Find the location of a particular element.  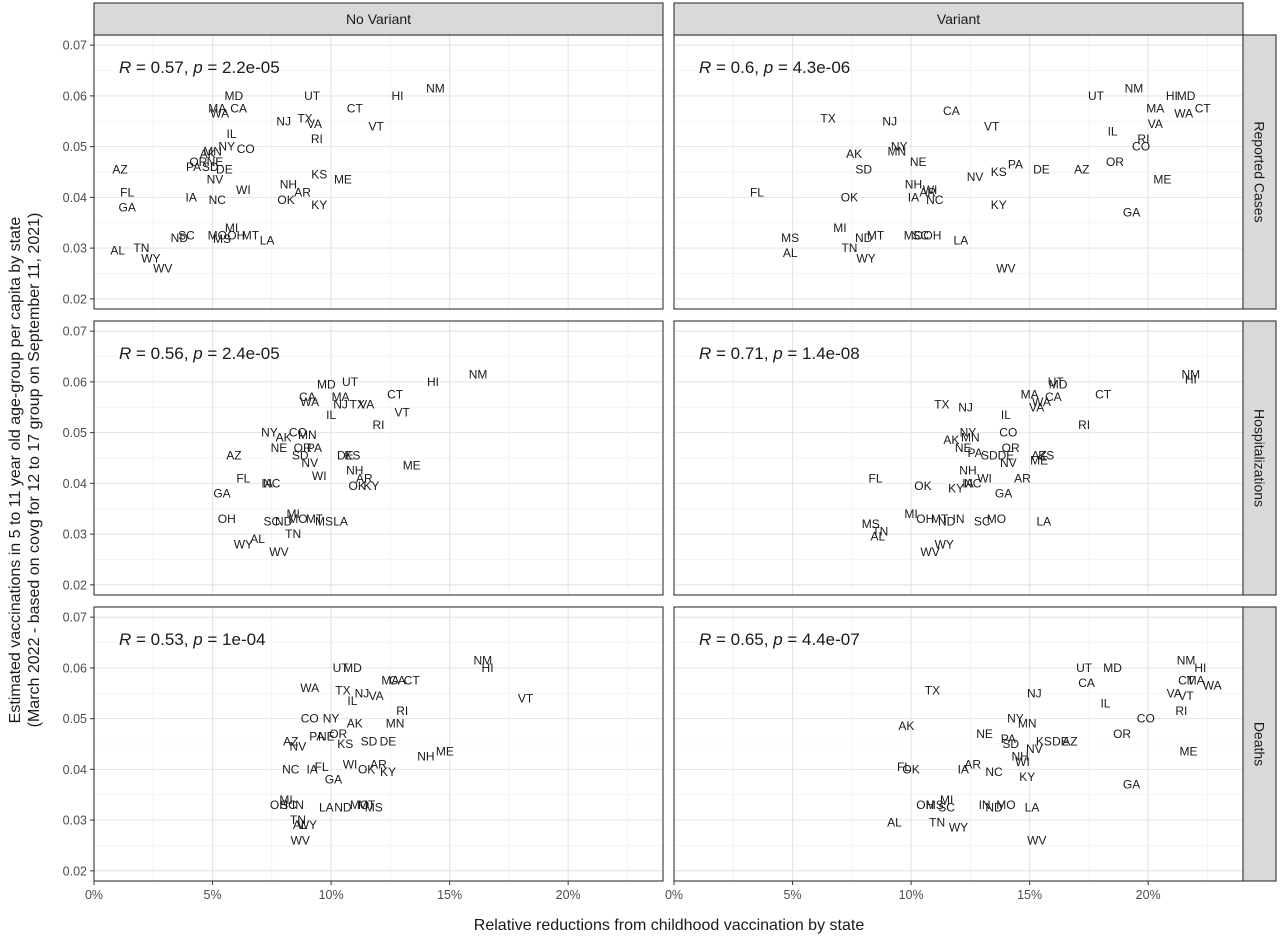

state-label-wi: WI is located at coordinates (984, 478).